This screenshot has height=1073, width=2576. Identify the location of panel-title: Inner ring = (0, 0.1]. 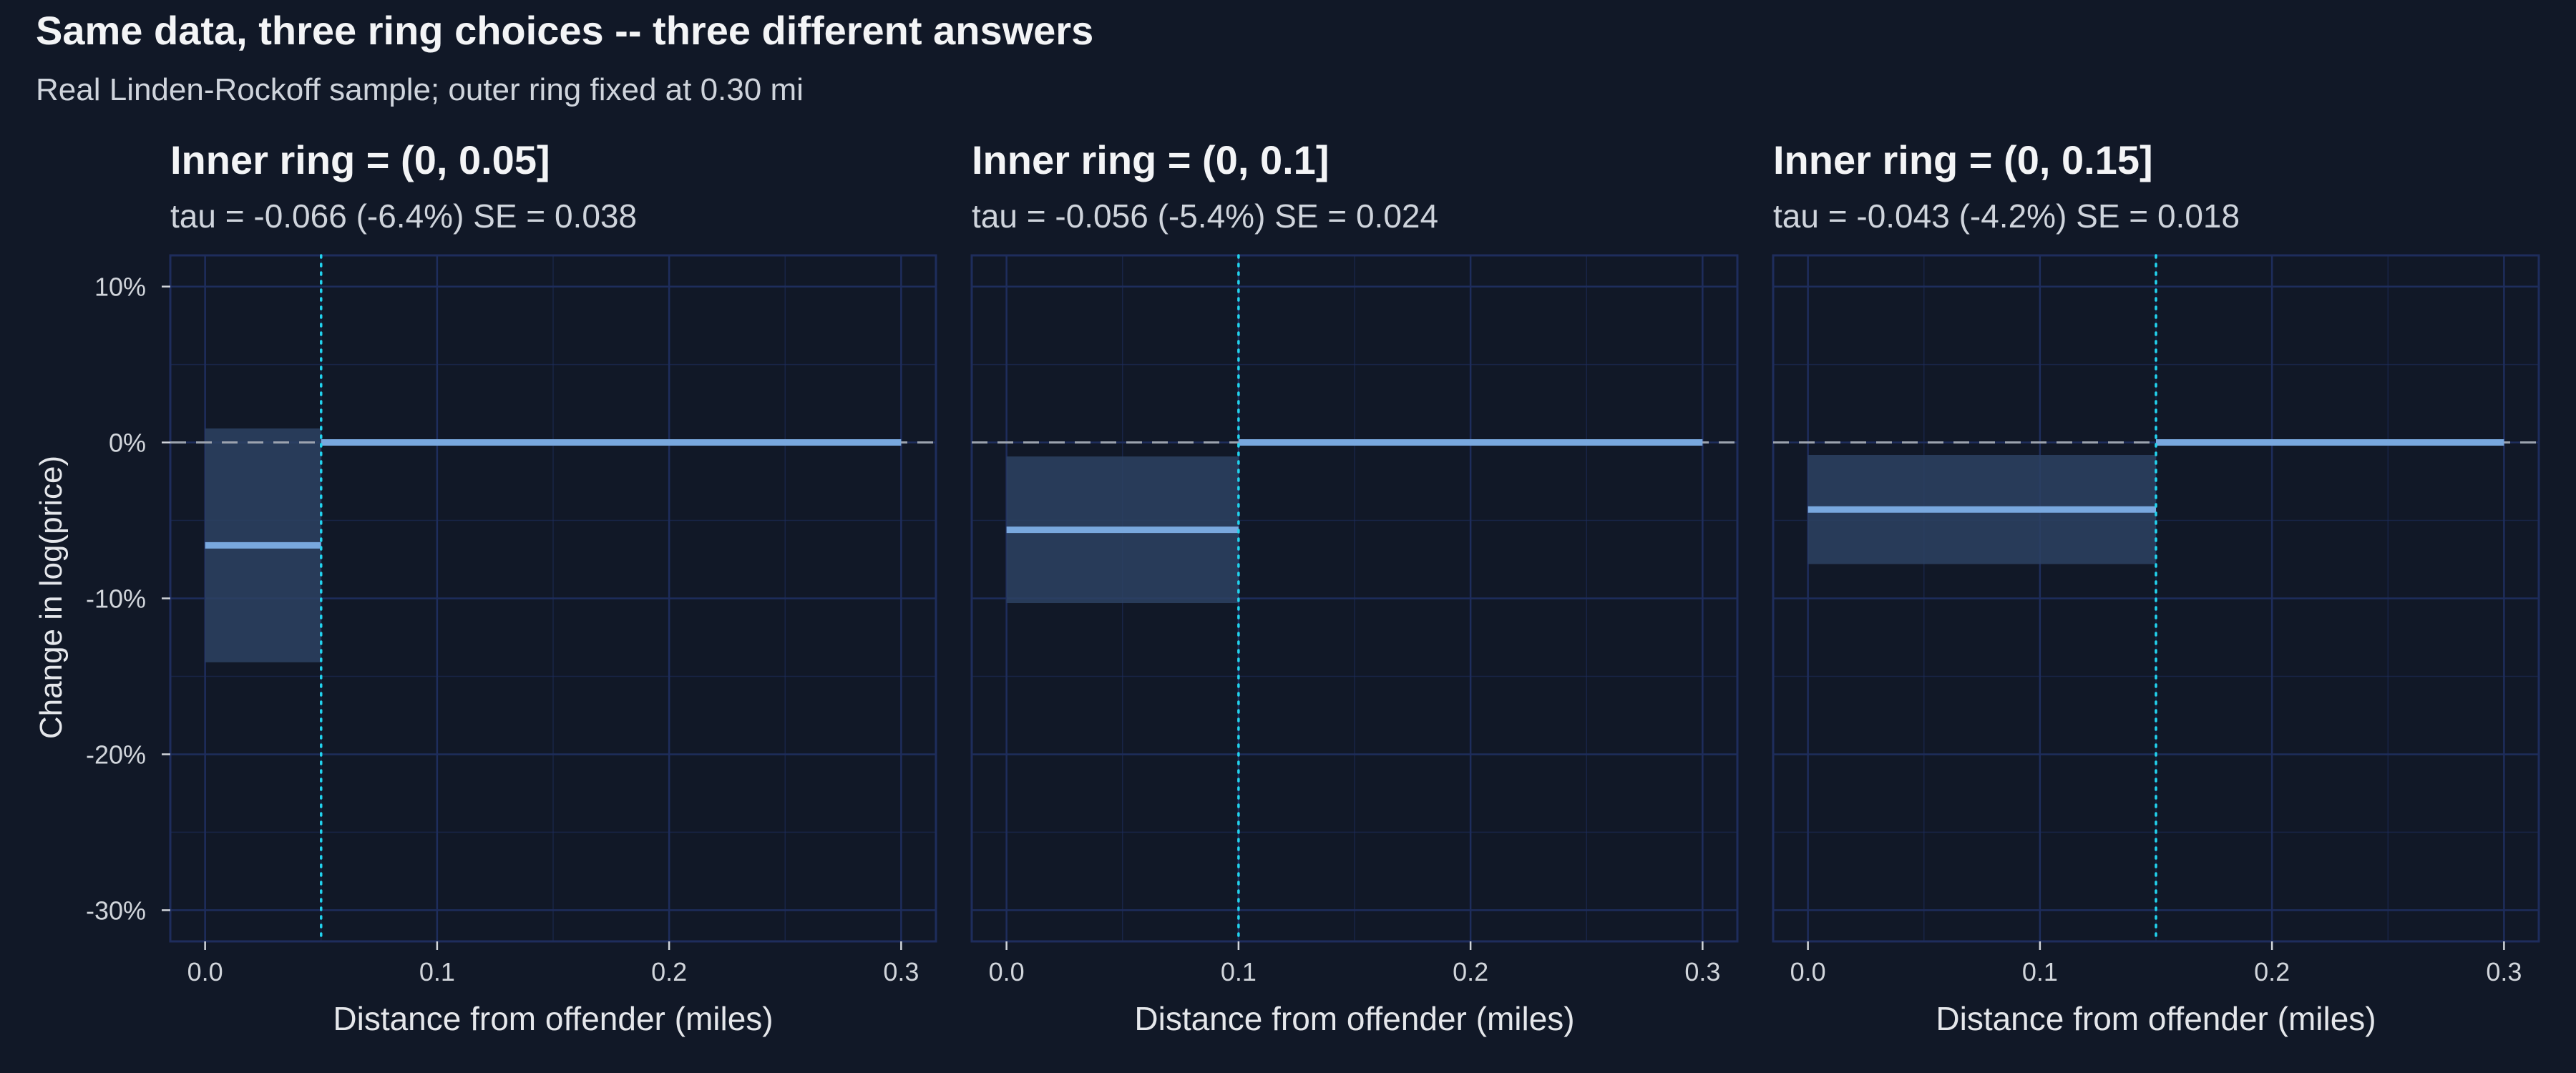
(1150, 159).